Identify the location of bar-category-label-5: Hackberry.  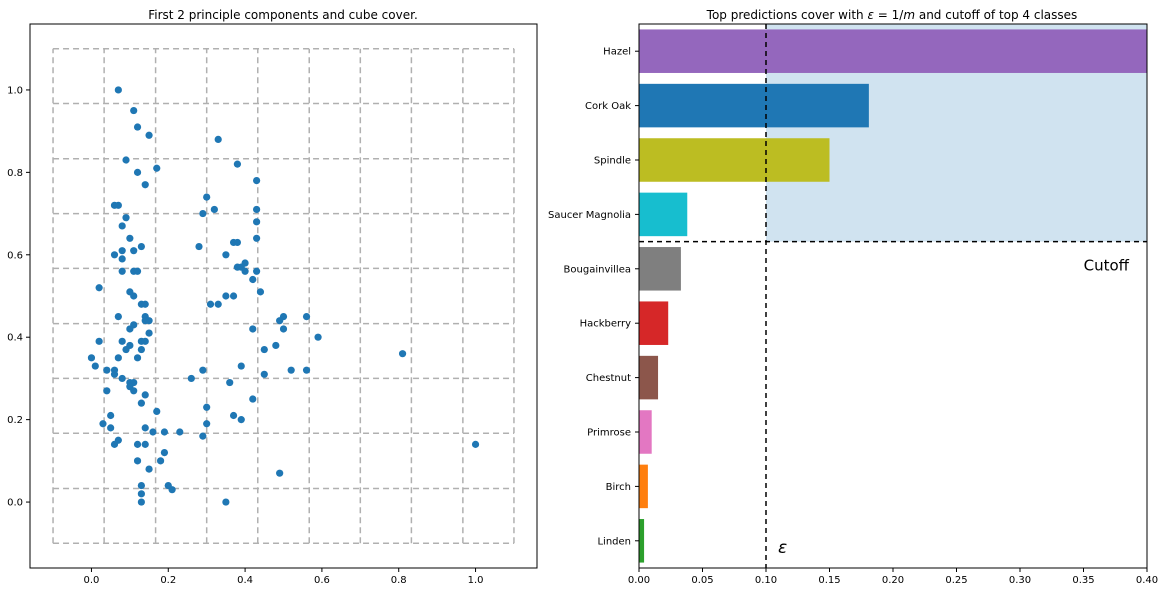
(605, 324).